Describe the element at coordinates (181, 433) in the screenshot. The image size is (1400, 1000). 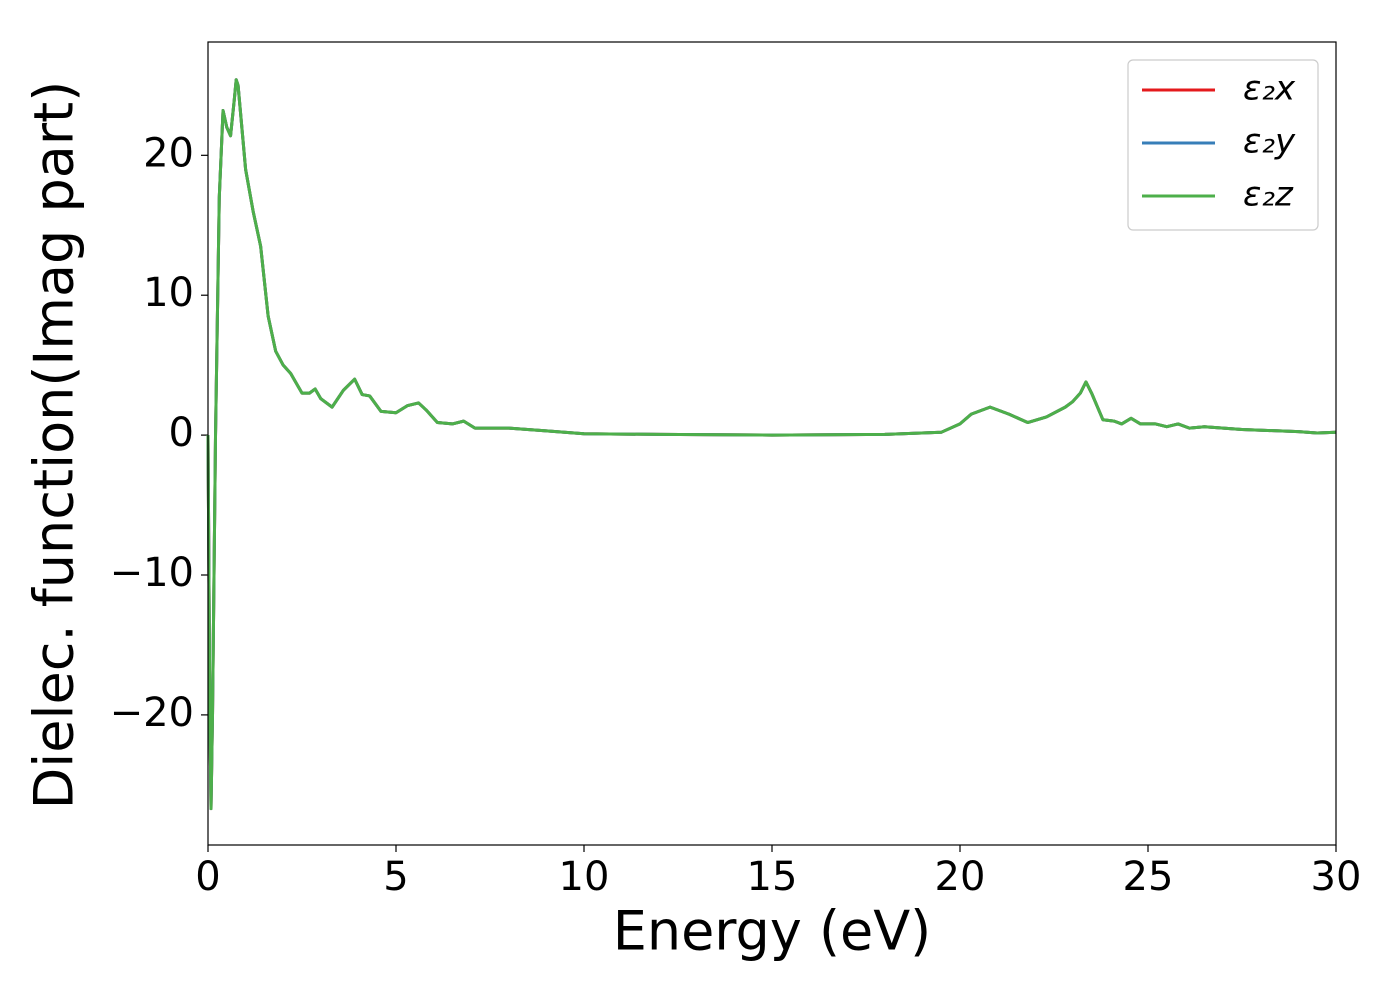
I see `y-tick-label: 0` at that location.